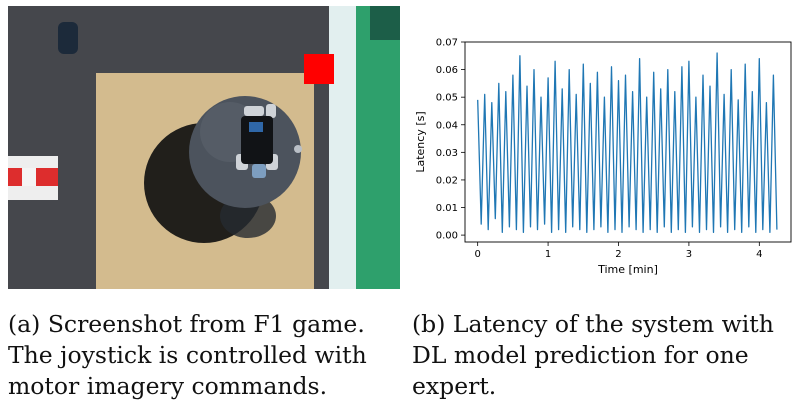 The height and width of the screenshot is (409, 792). What do you see at coordinates (593, 324) in the screenshot?
I see `caption-b-line-1: (b) Latency of the system with` at bounding box center [593, 324].